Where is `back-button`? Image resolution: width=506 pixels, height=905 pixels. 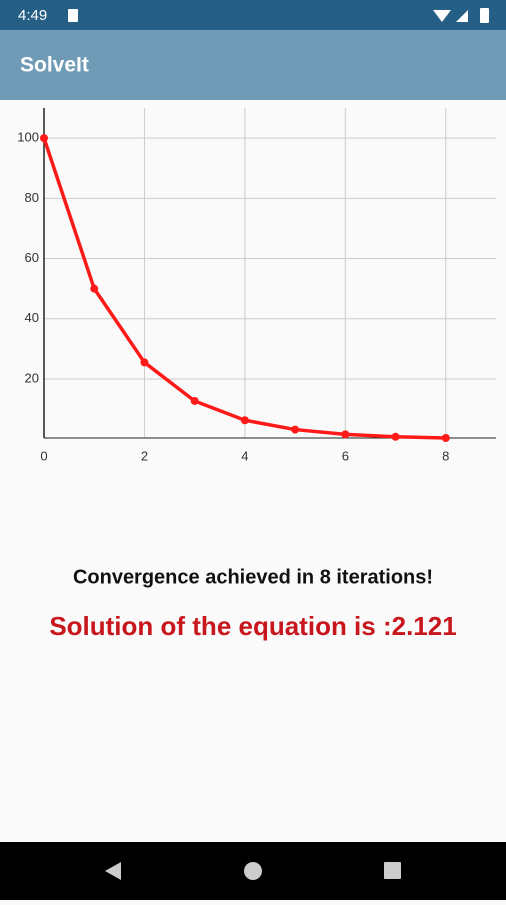
back-button is located at coordinates (113, 871).